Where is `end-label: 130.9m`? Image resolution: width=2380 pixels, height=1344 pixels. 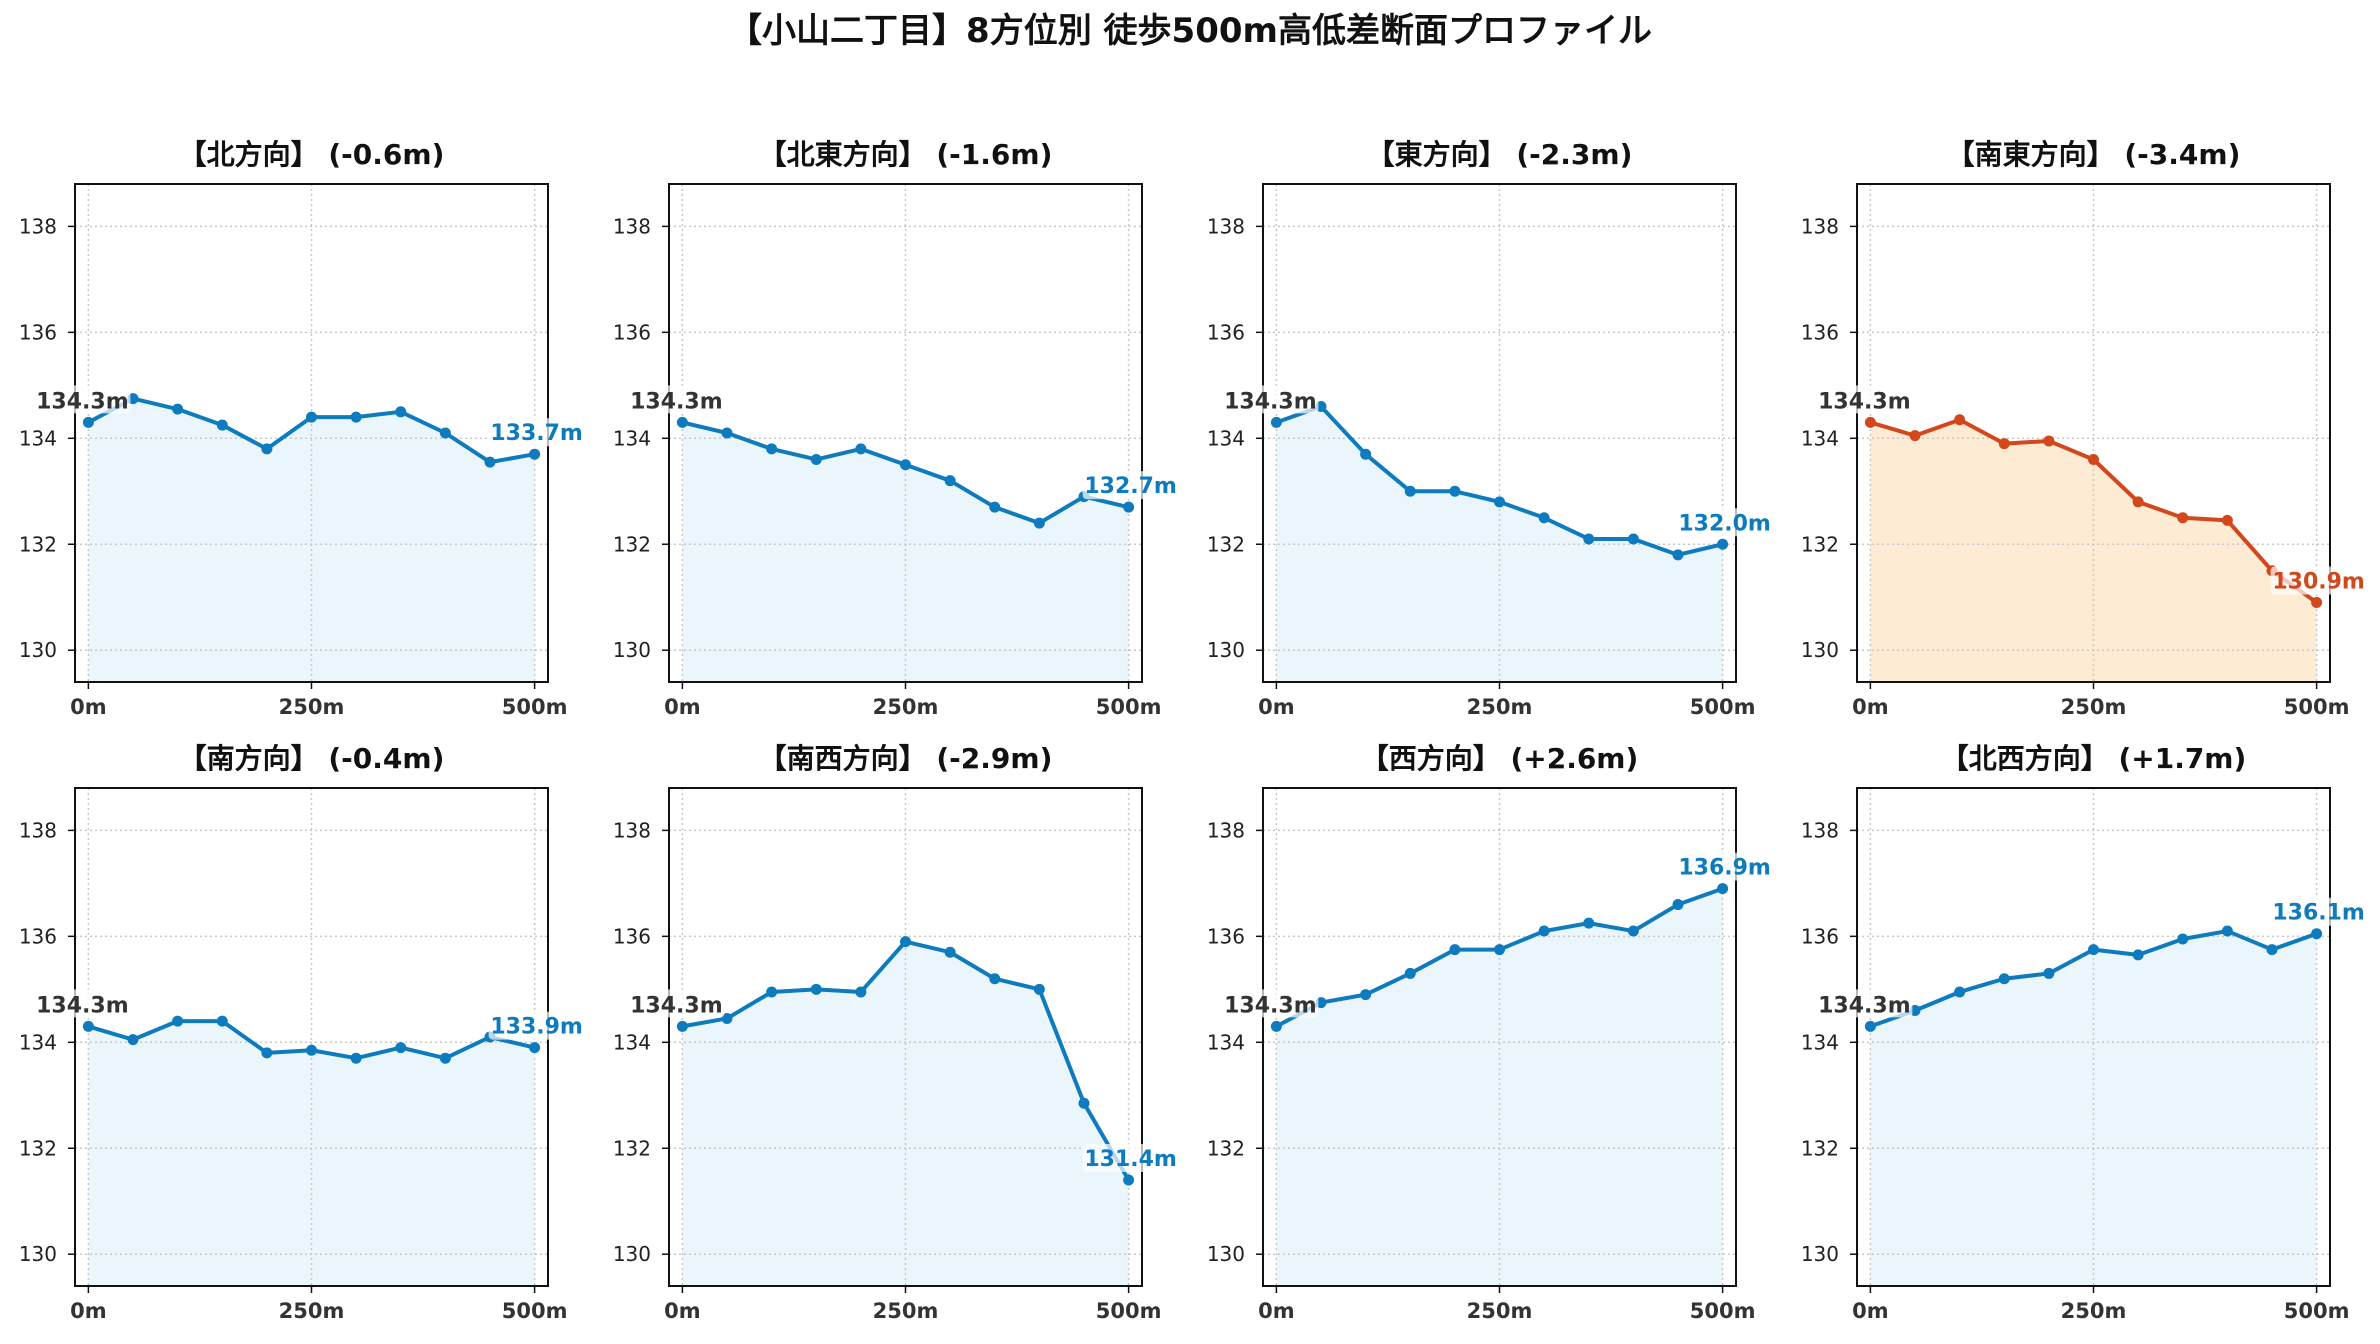
end-label: 130.9m is located at coordinates (2318, 582).